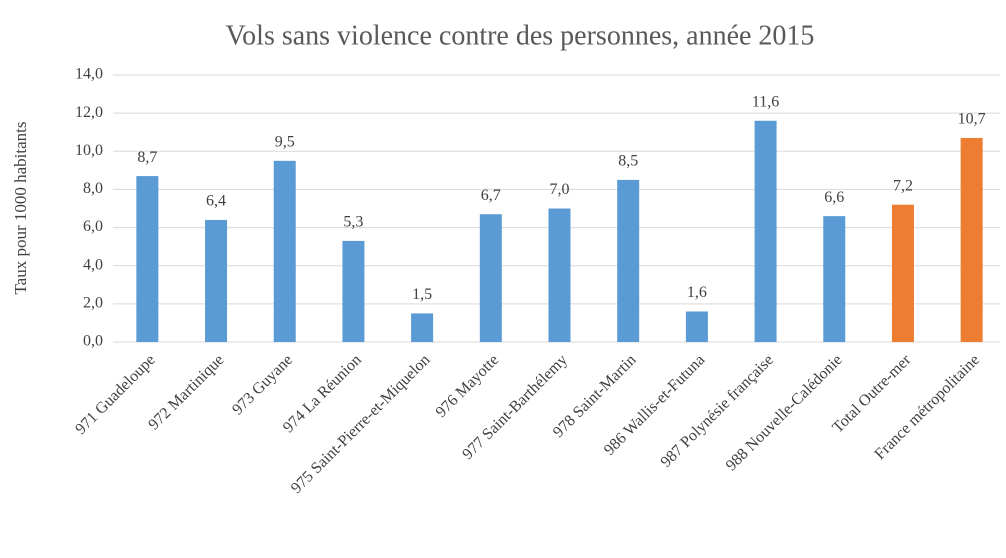 The height and width of the screenshot is (558, 1006). Describe the element at coordinates (93, 188) in the screenshot. I see `y-tick-label: 8,0` at that location.